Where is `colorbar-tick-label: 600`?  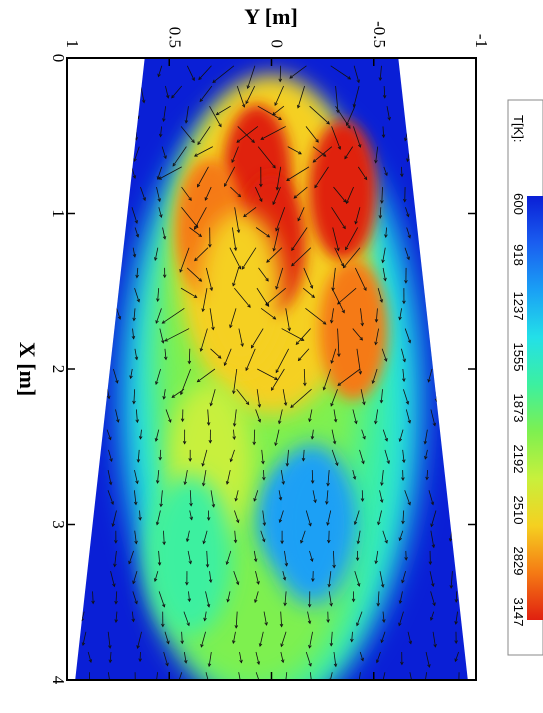 colorbar-tick-label: 600 is located at coordinates (518, 204).